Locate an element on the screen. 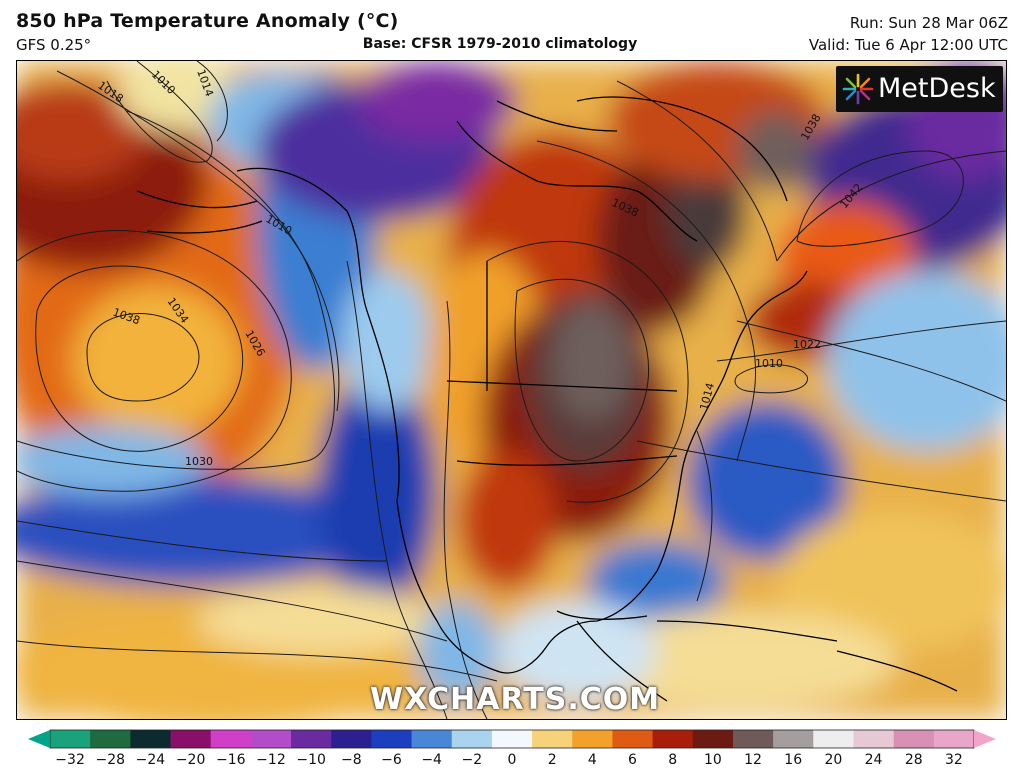  colorbar-tick: −28 is located at coordinates (110, 760).